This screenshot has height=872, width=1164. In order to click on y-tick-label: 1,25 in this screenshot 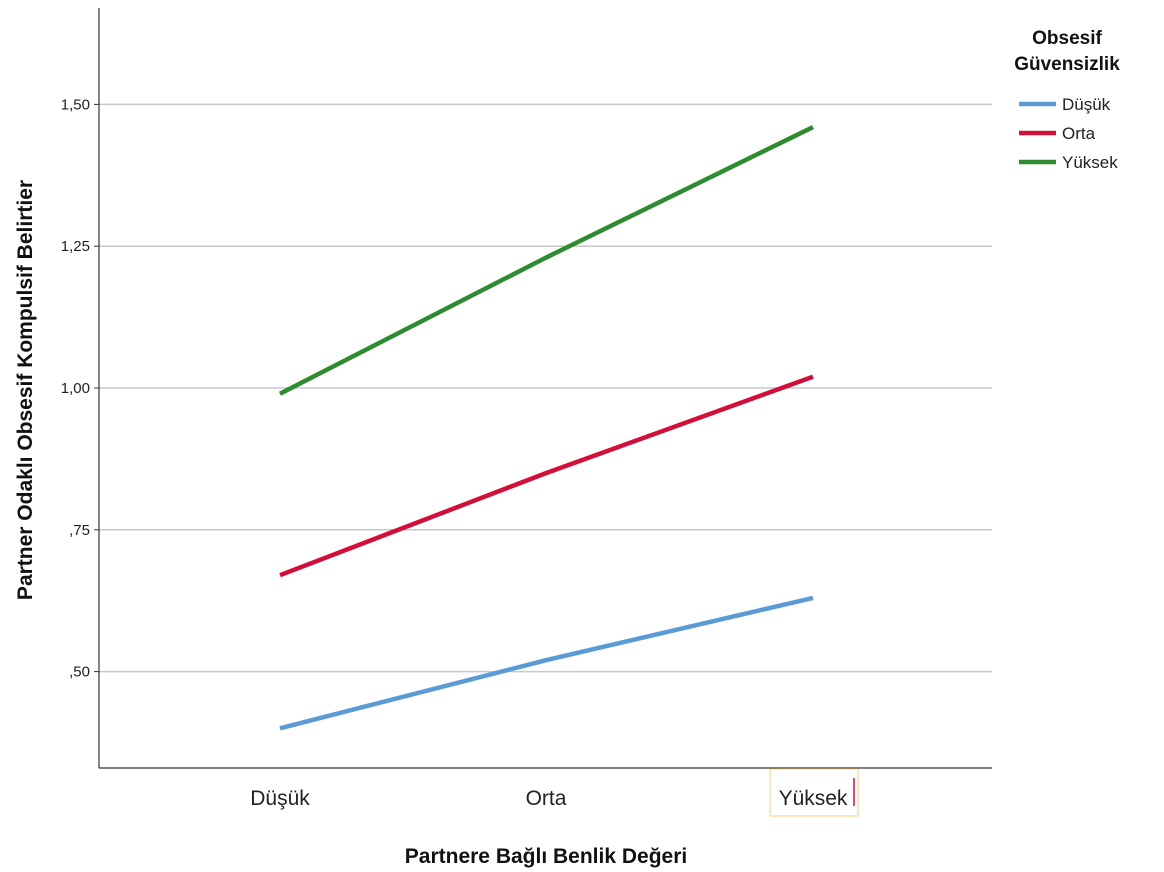, I will do `click(75, 246)`.